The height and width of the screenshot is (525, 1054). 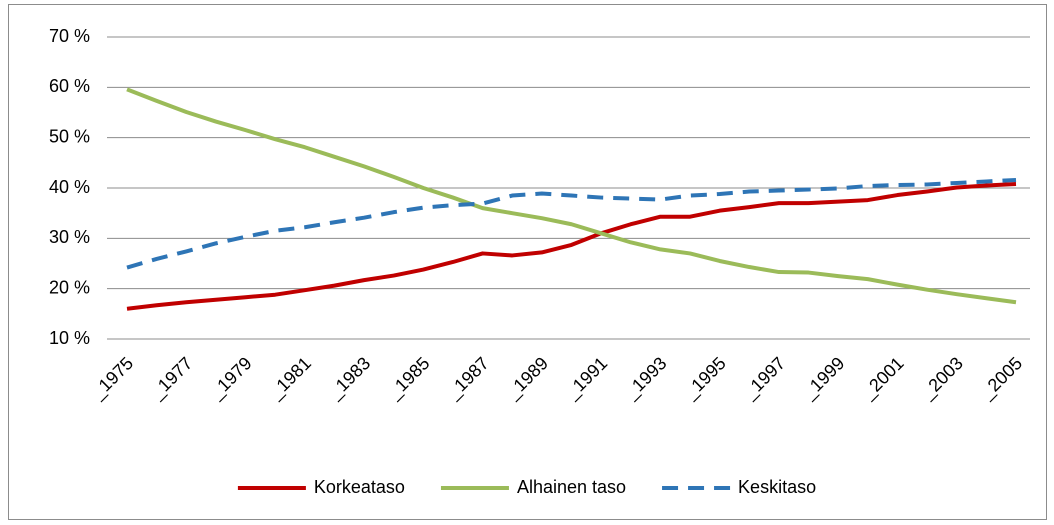 I want to click on y-tick-label: 20 %, so click(x=69, y=287).